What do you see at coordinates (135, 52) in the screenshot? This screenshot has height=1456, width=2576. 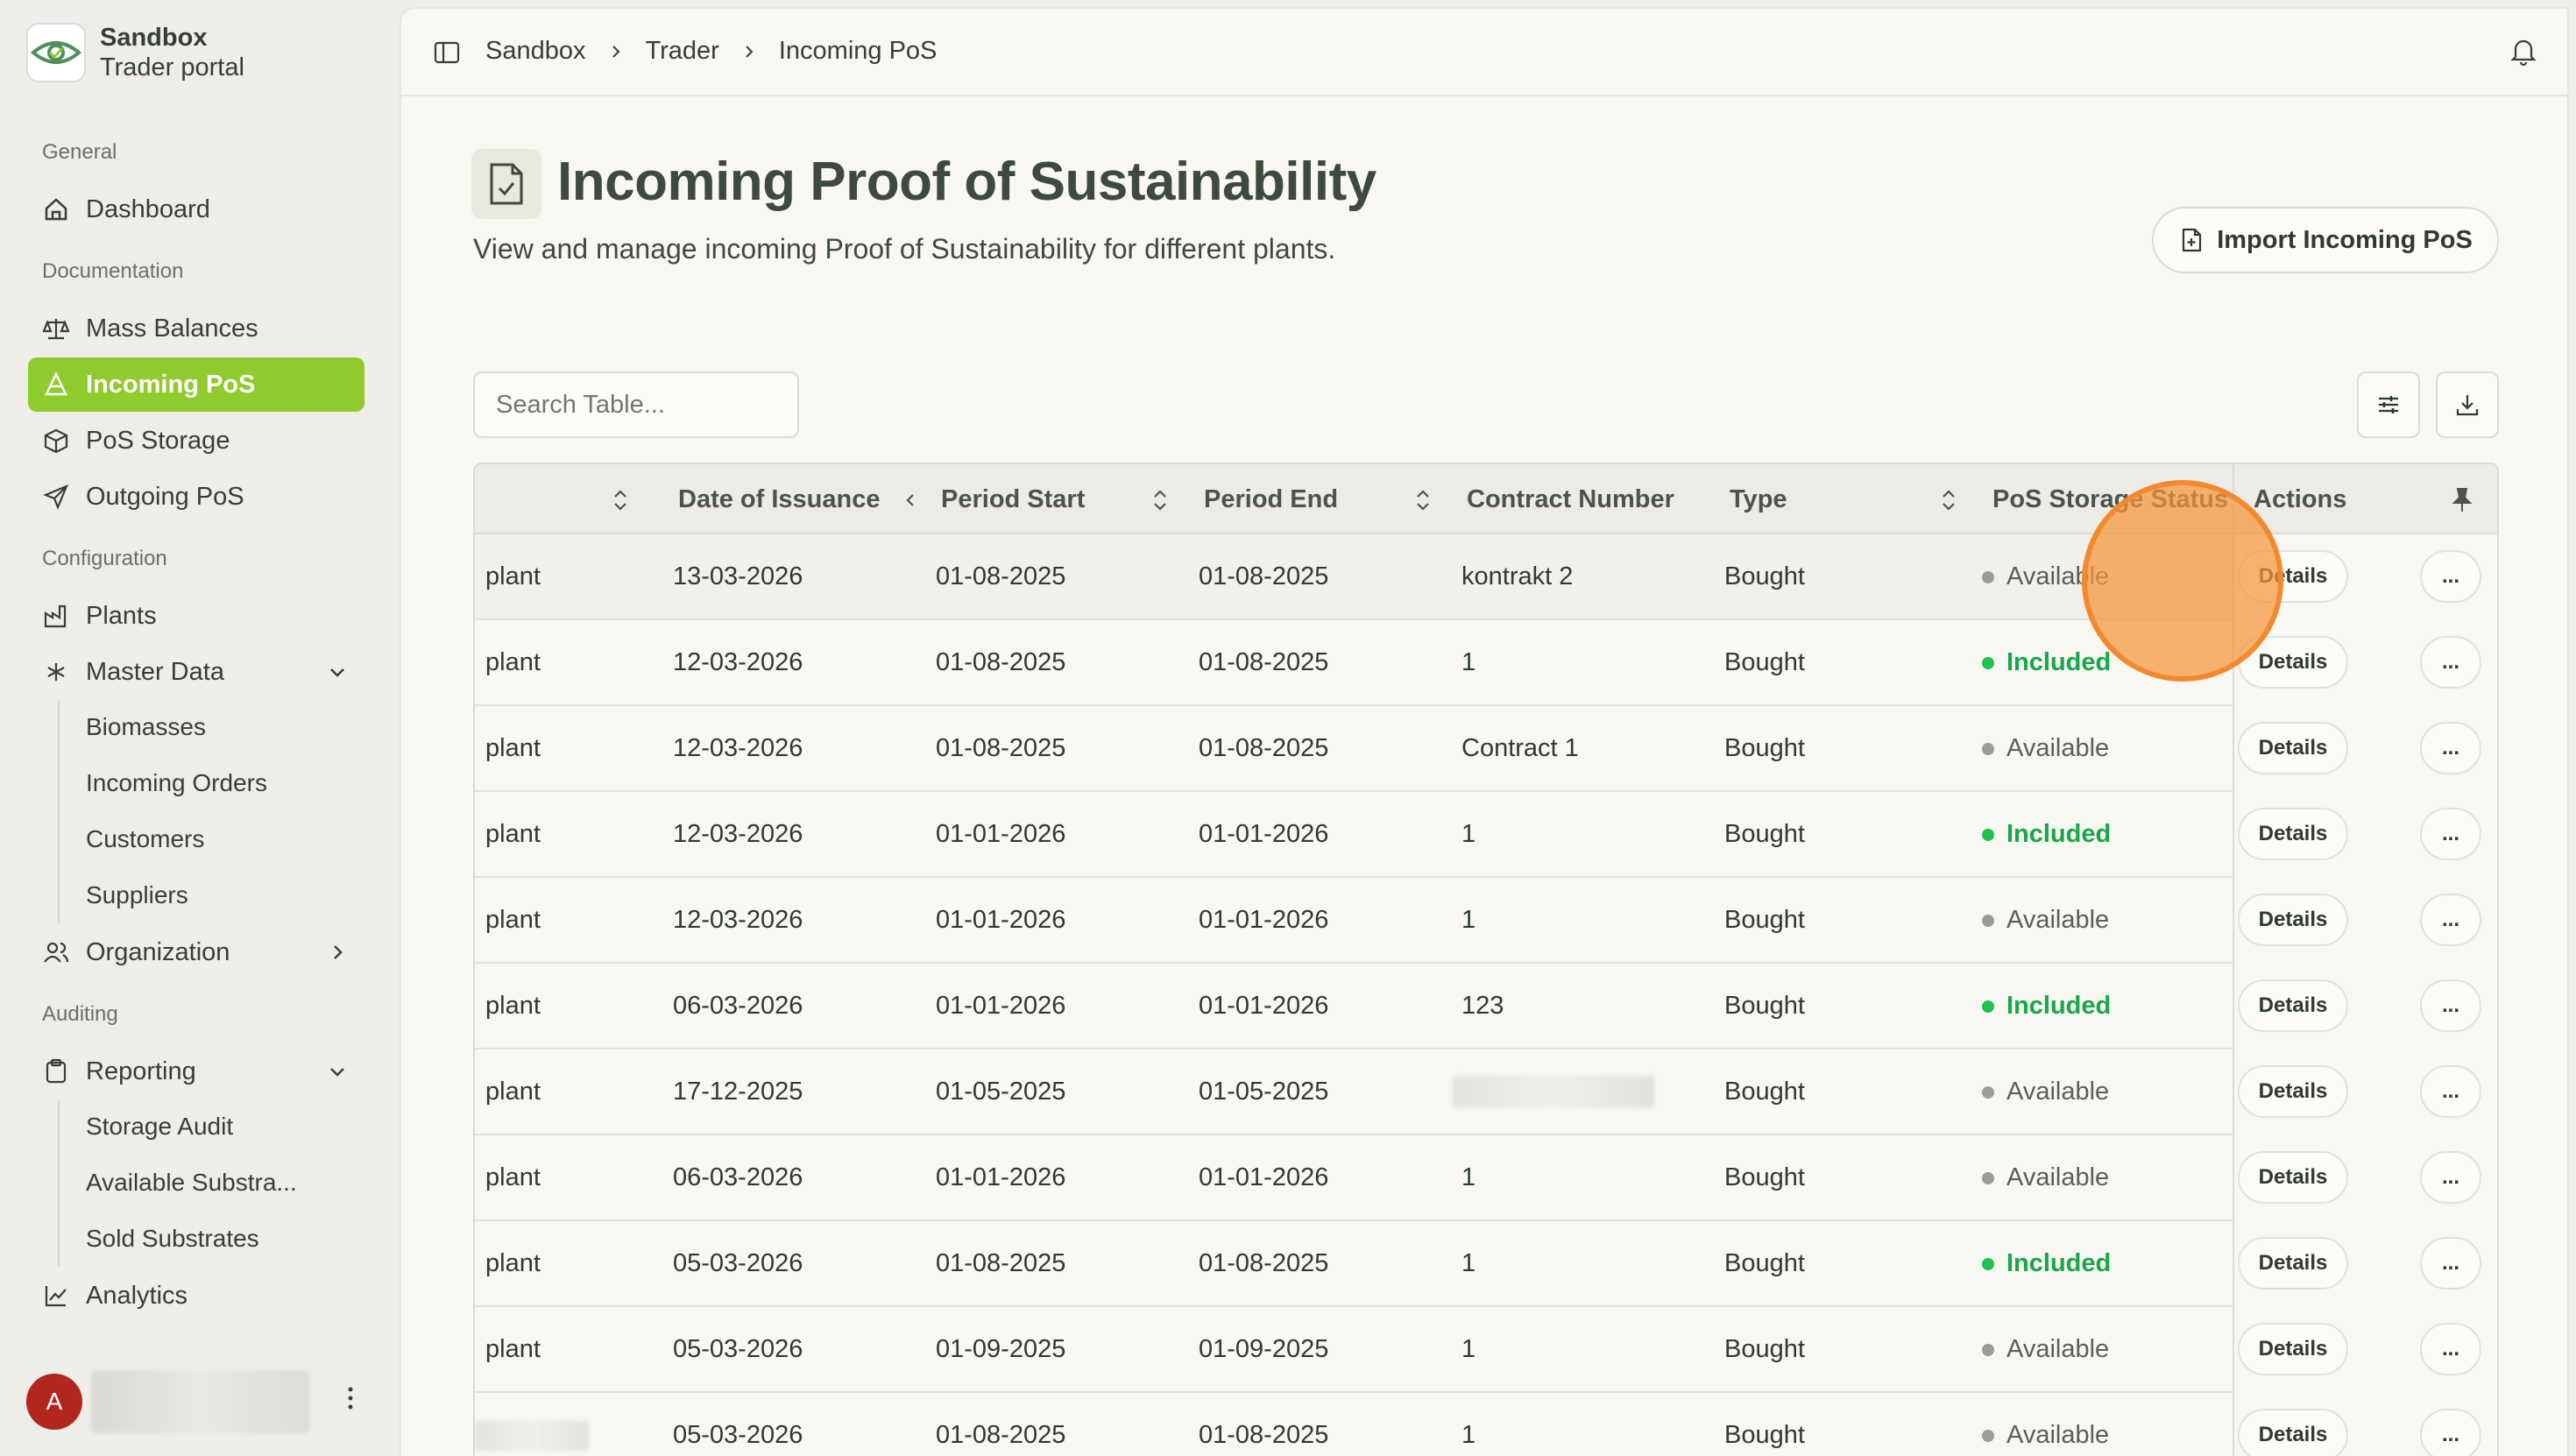 I see `brand: Sandbox Trader portal` at bounding box center [135, 52].